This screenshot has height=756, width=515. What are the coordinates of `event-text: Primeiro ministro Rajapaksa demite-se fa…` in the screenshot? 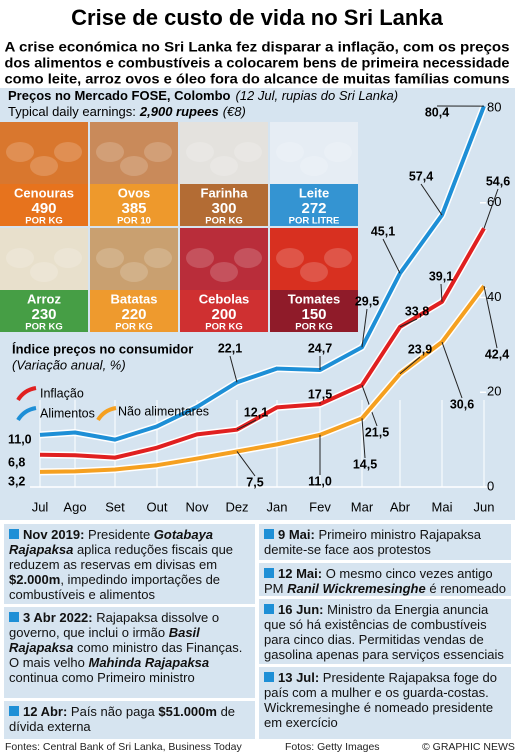 It's located at (373, 542).